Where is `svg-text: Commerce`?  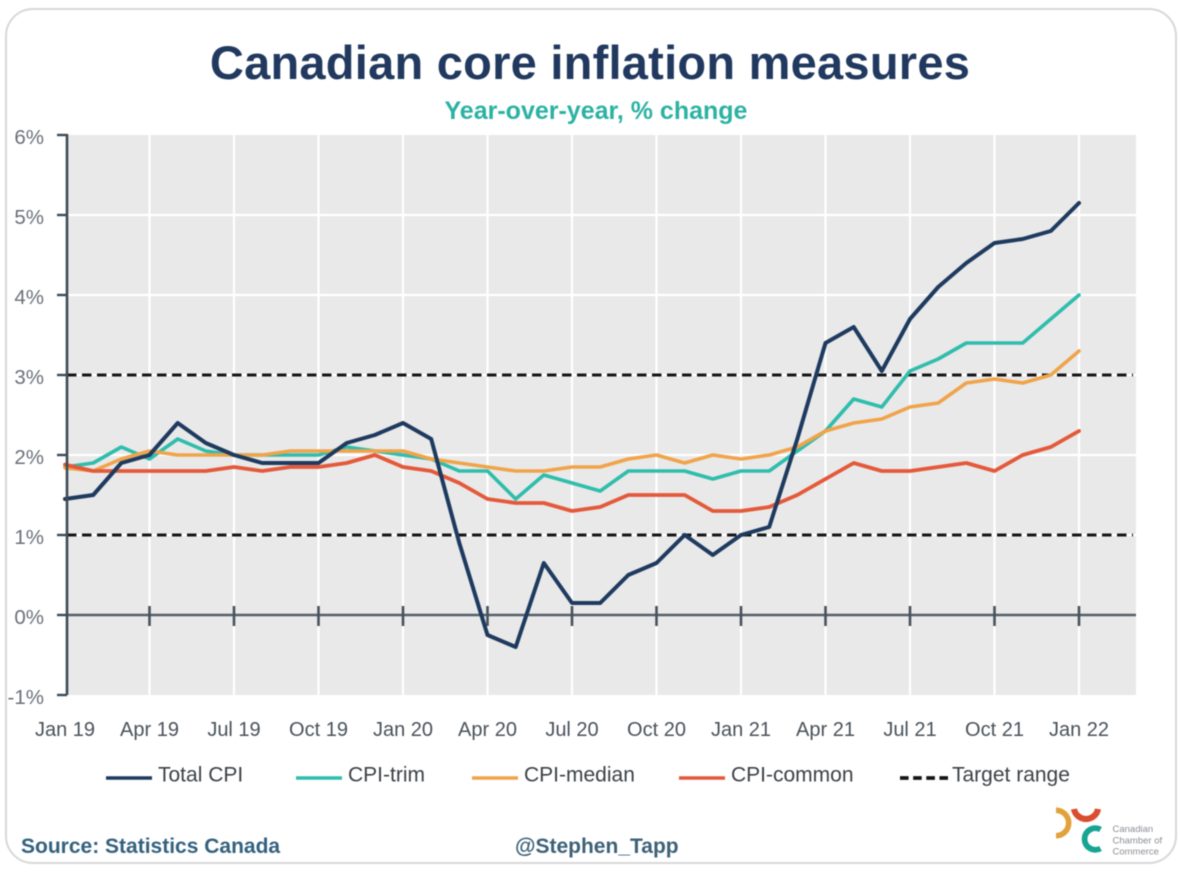
svg-text: Commerce is located at coordinates (1136, 852).